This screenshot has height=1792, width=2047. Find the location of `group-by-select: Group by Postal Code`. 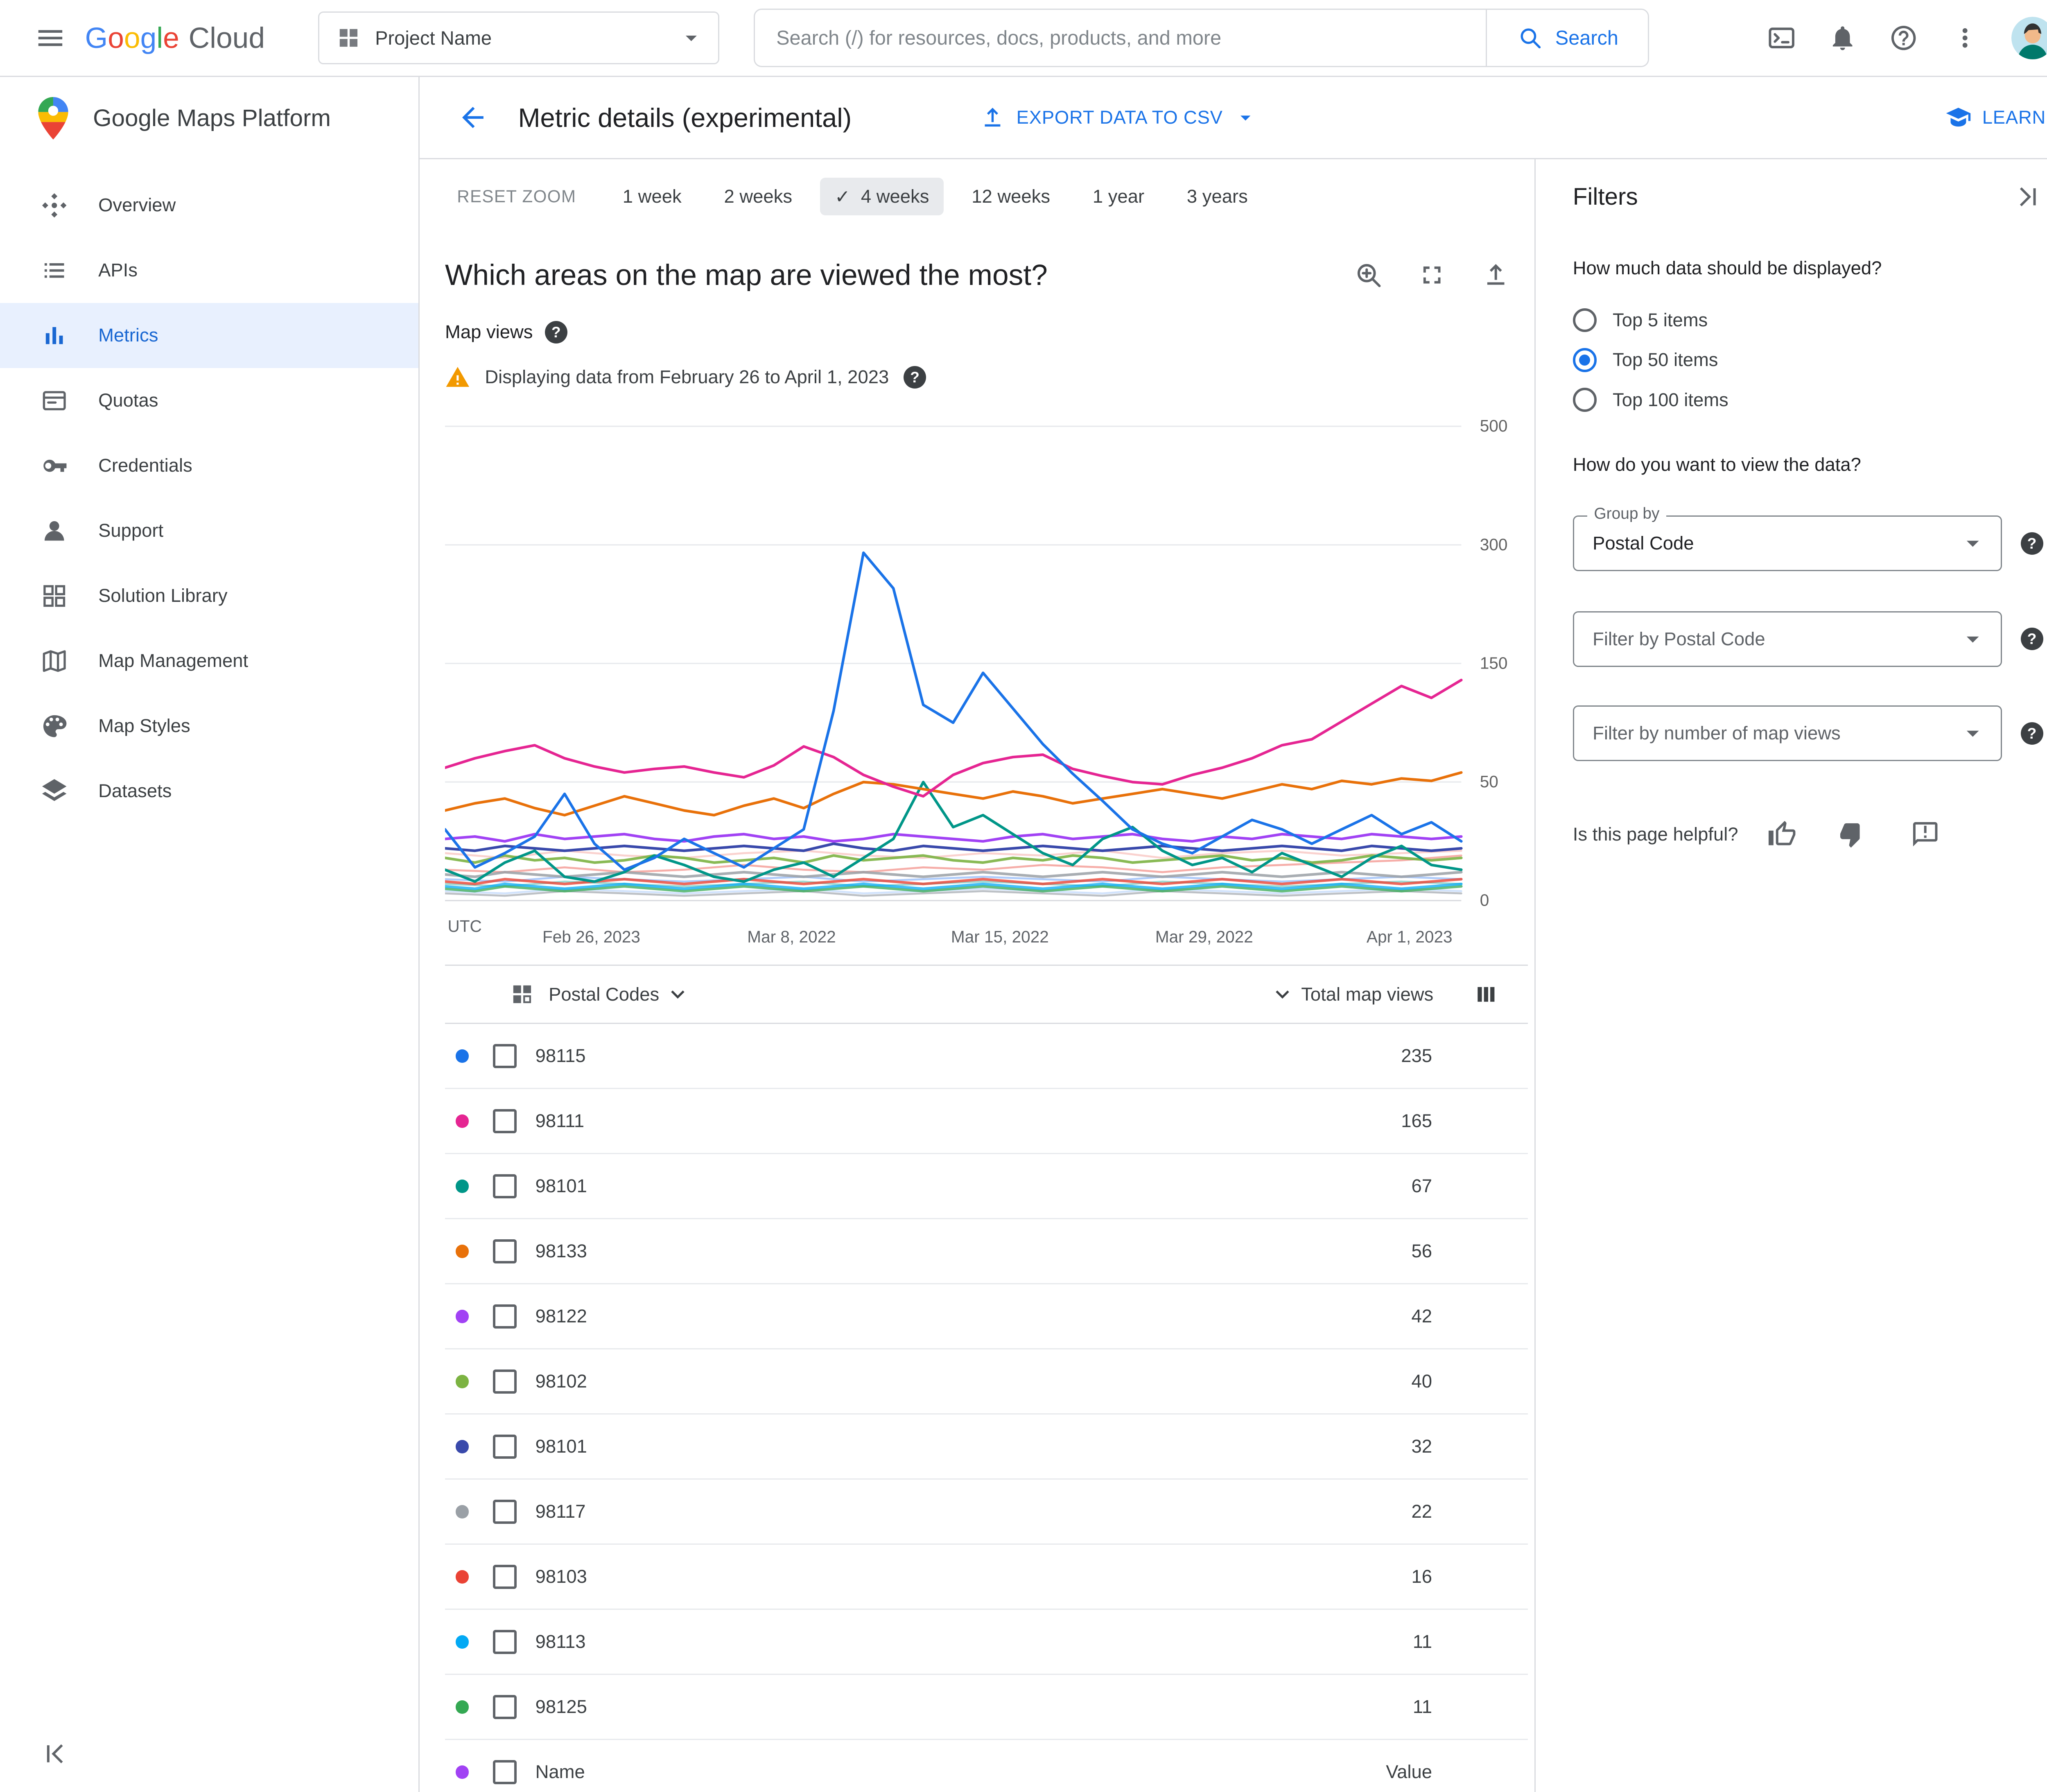

group-by-select: Group by Postal Code is located at coordinates (1787, 538).